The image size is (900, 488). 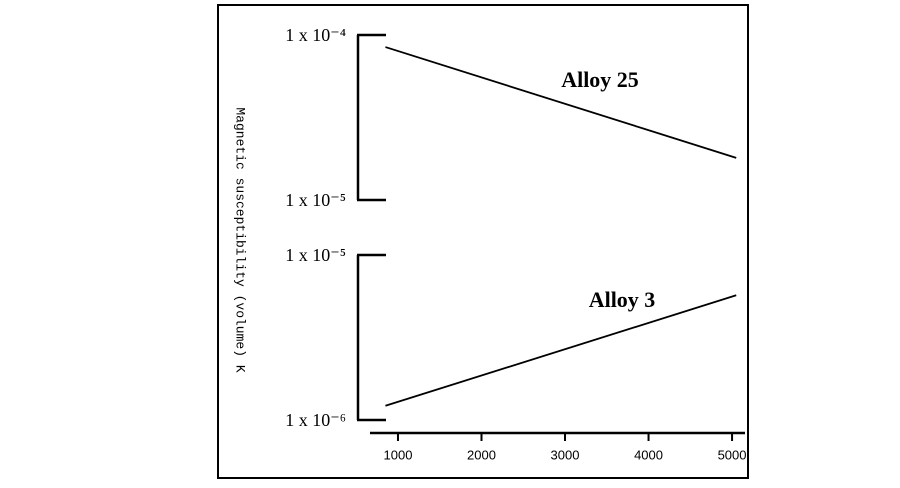 What do you see at coordinates (240, 239) in the screenshot?
I see `y-axis-label: Magnetic susceptibility (volume) K` at bounding box center [240, 239].